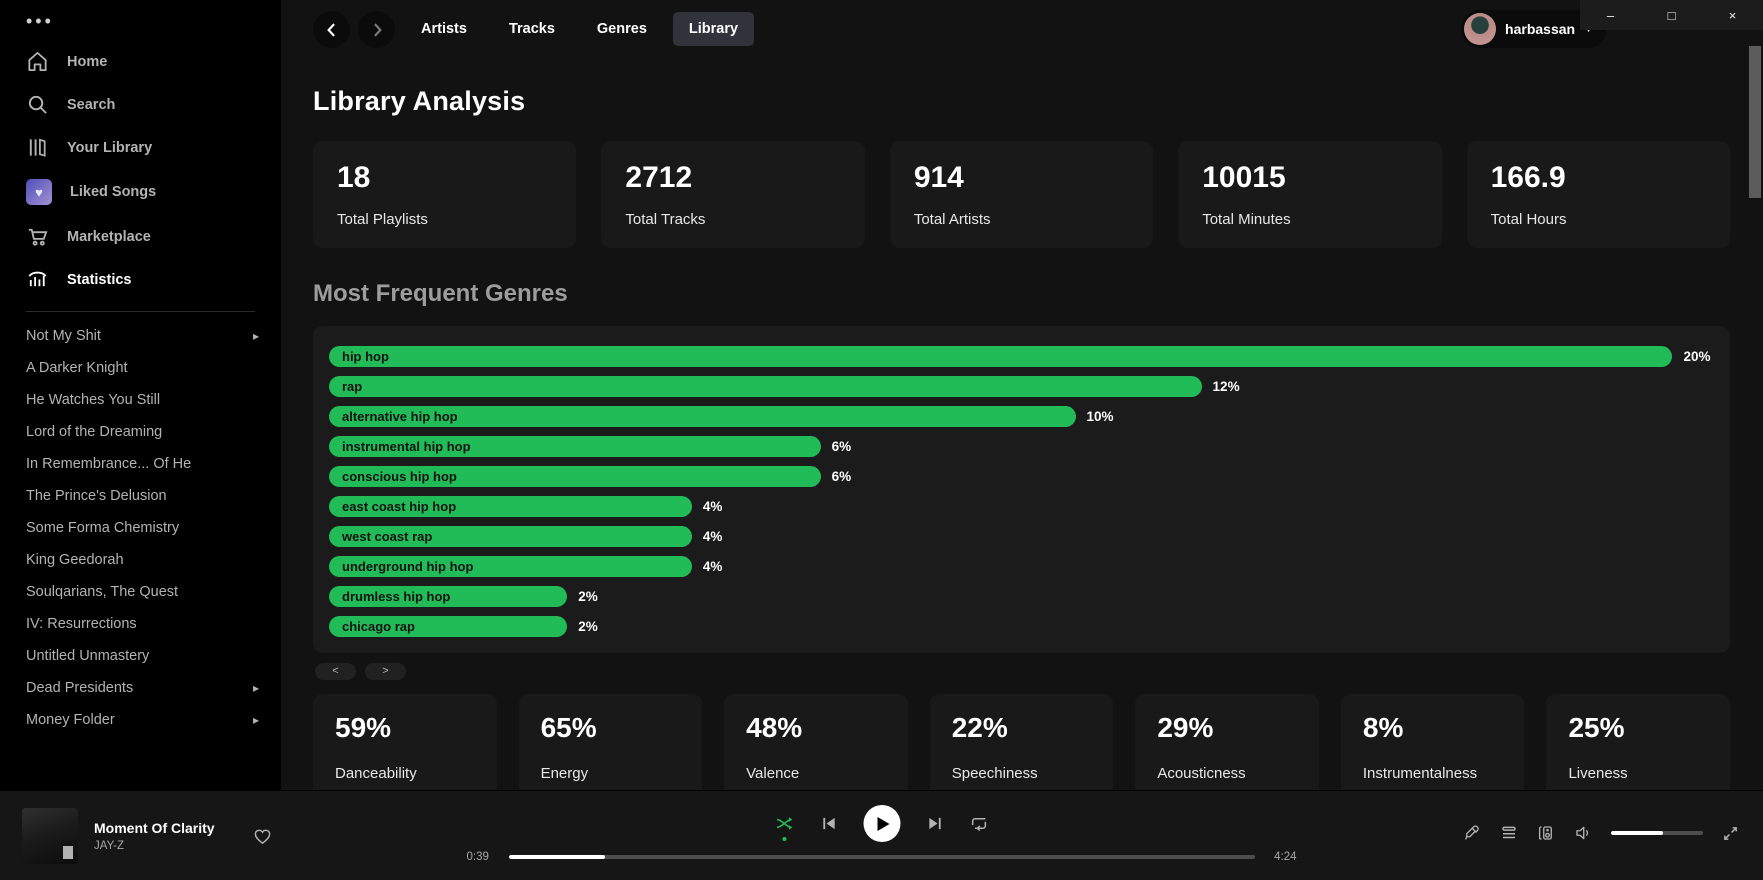 The image size is (1763, 880). What do you see at coordinates (102, 592) in the screenshot?
I see `playlist-name: Soulqarians, The Quest` at bounding box center [102, 592].